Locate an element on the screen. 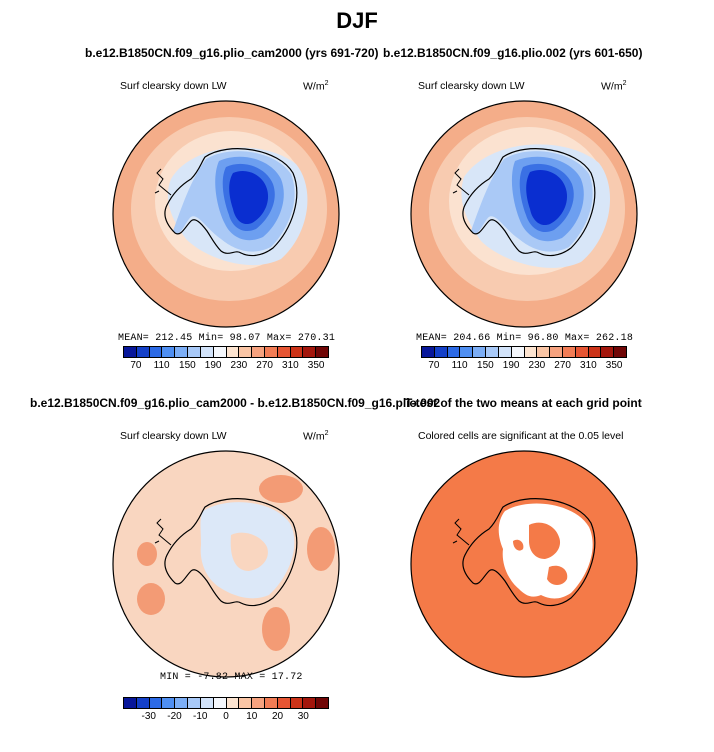 The height and width of the screenshot is (752, 714). colorbar-tick-label: -30 is located at coordinates (148, 716).